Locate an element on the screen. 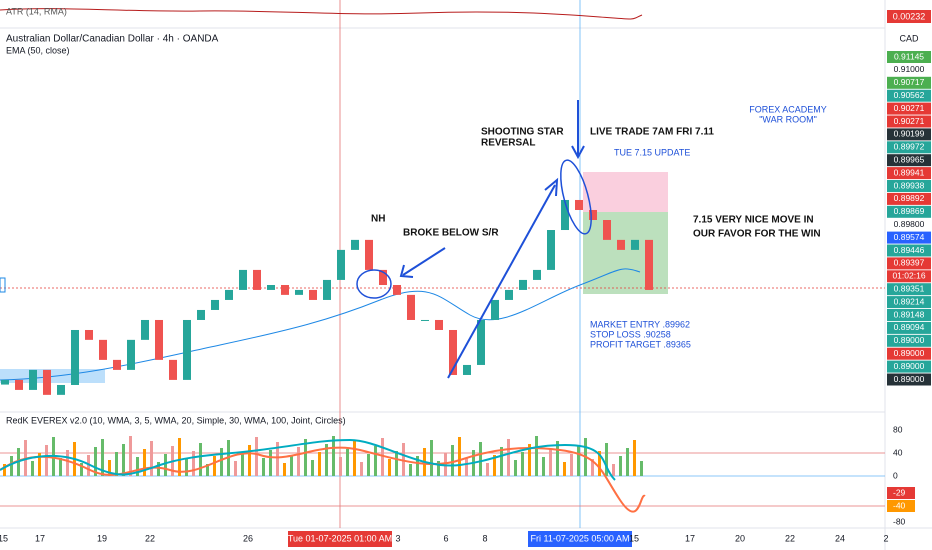  price-label: 0.89446 is located at coordinates (909, 250).